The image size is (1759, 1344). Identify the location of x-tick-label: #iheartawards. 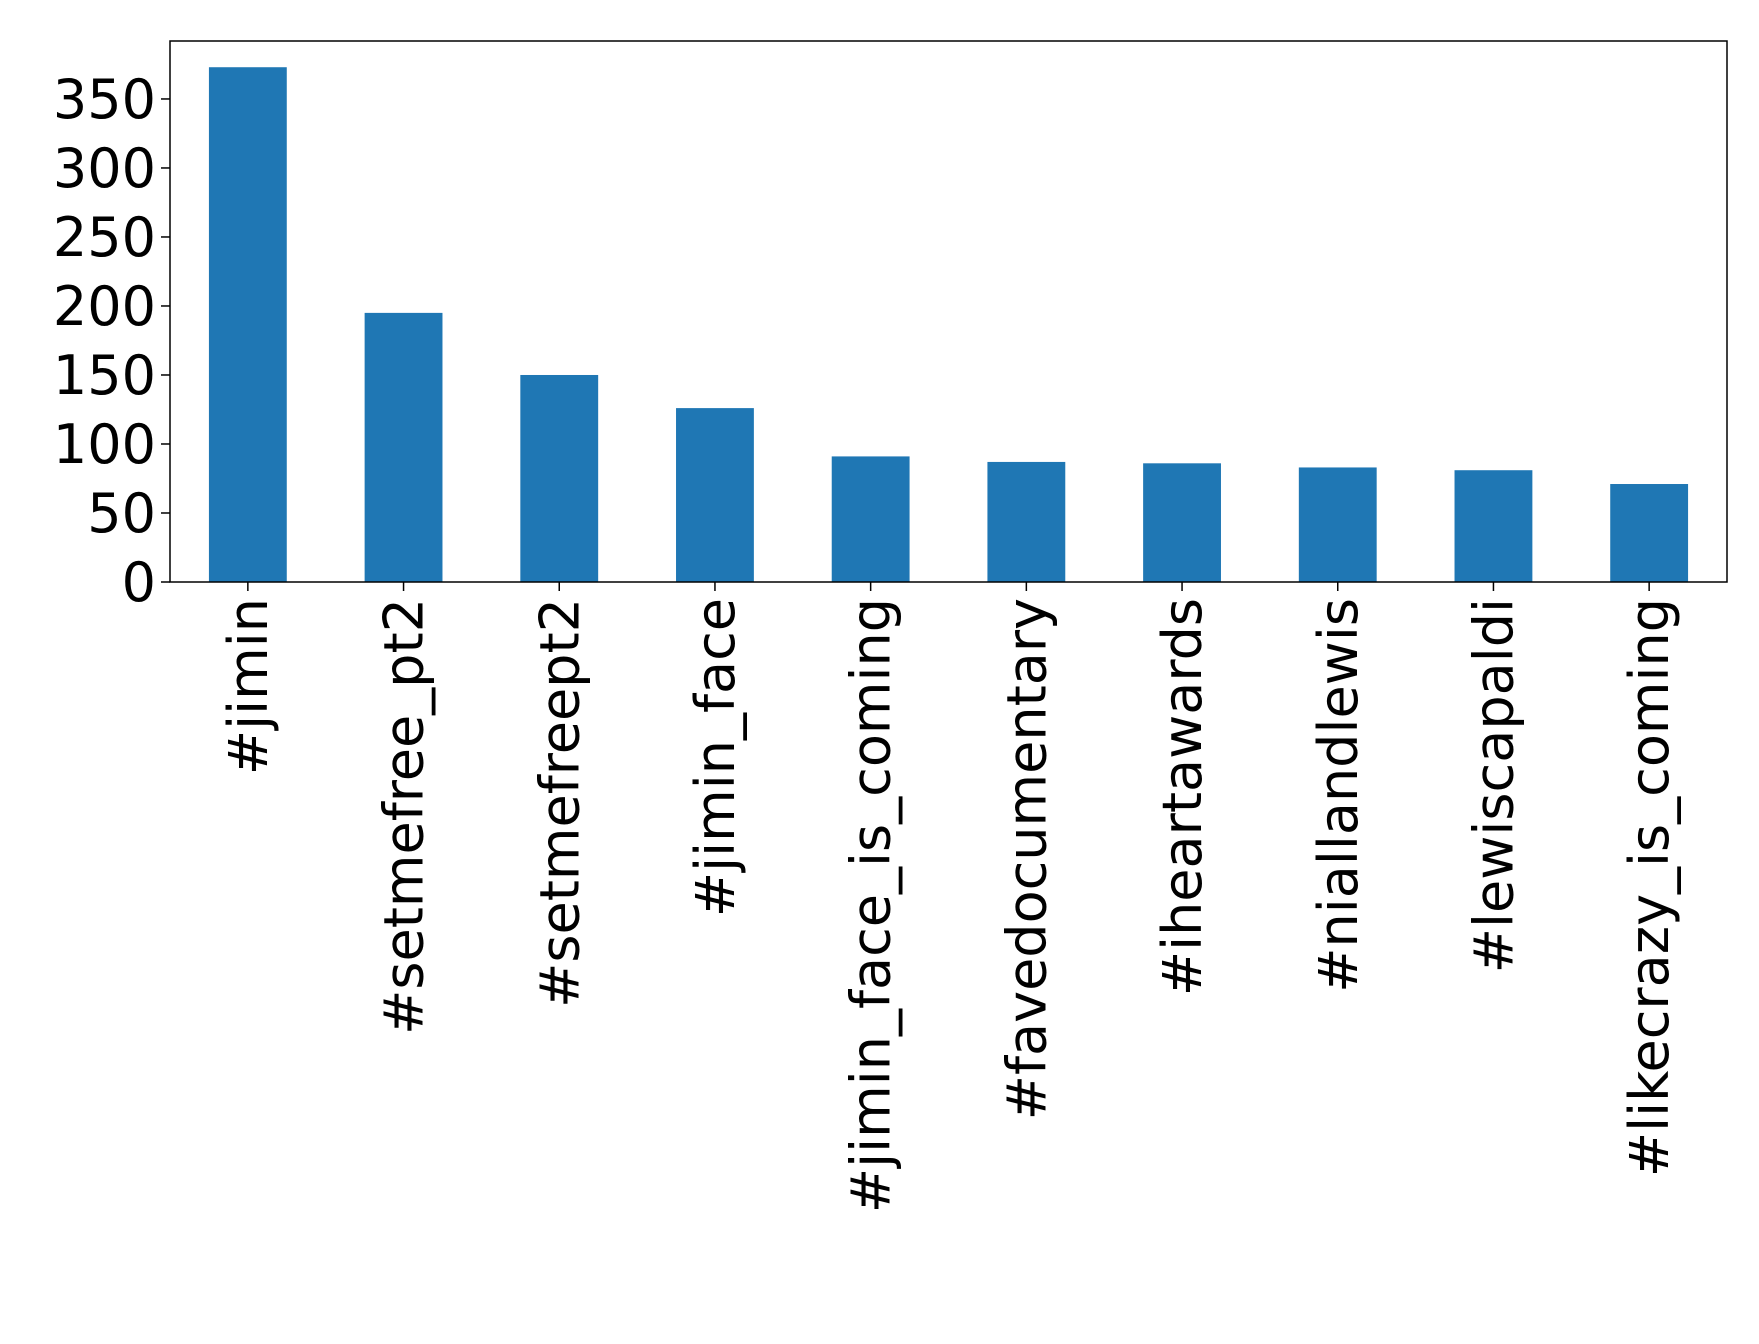
(1182, 797).